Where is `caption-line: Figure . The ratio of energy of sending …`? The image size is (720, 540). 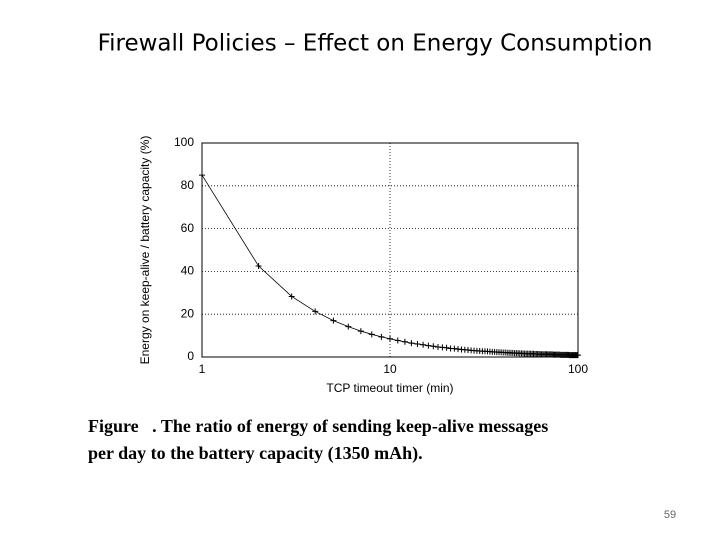 caption-line: Figure . The ratio of energy of sending … is located at coordinates (318, 426).